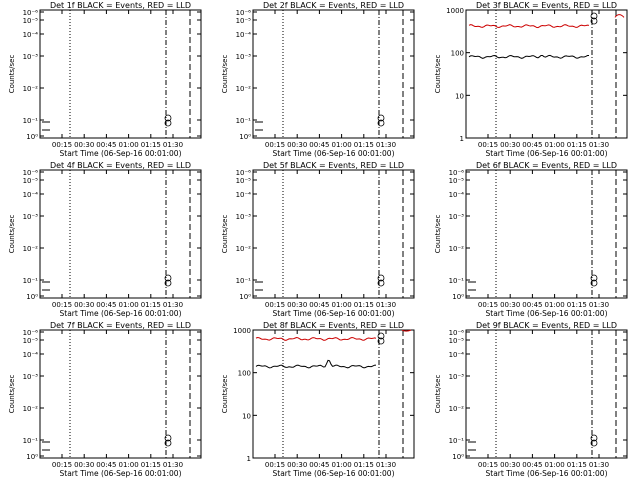 Image resolution: width=640 pixels, height=480 pixels. Describe the element at coordinates (459, 96) in the screenshot. I see `y-tick-label: 10` at that location.